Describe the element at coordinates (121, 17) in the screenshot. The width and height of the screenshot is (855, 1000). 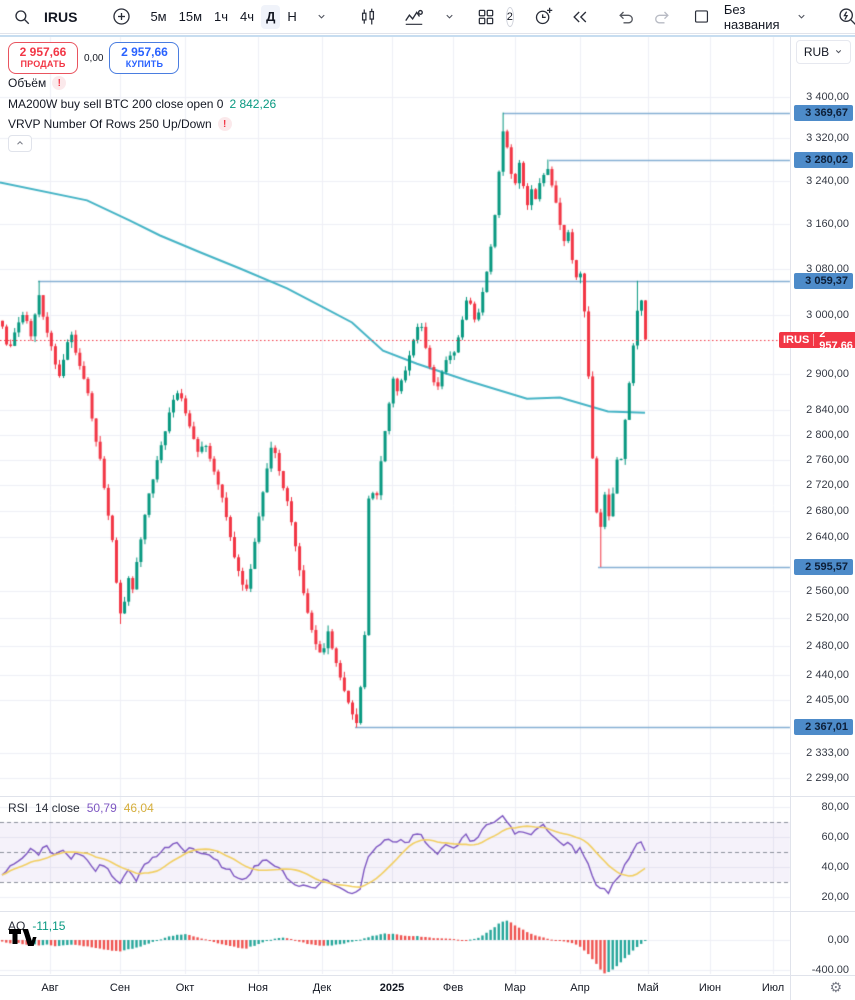
I see `compare-add-button` at that location.